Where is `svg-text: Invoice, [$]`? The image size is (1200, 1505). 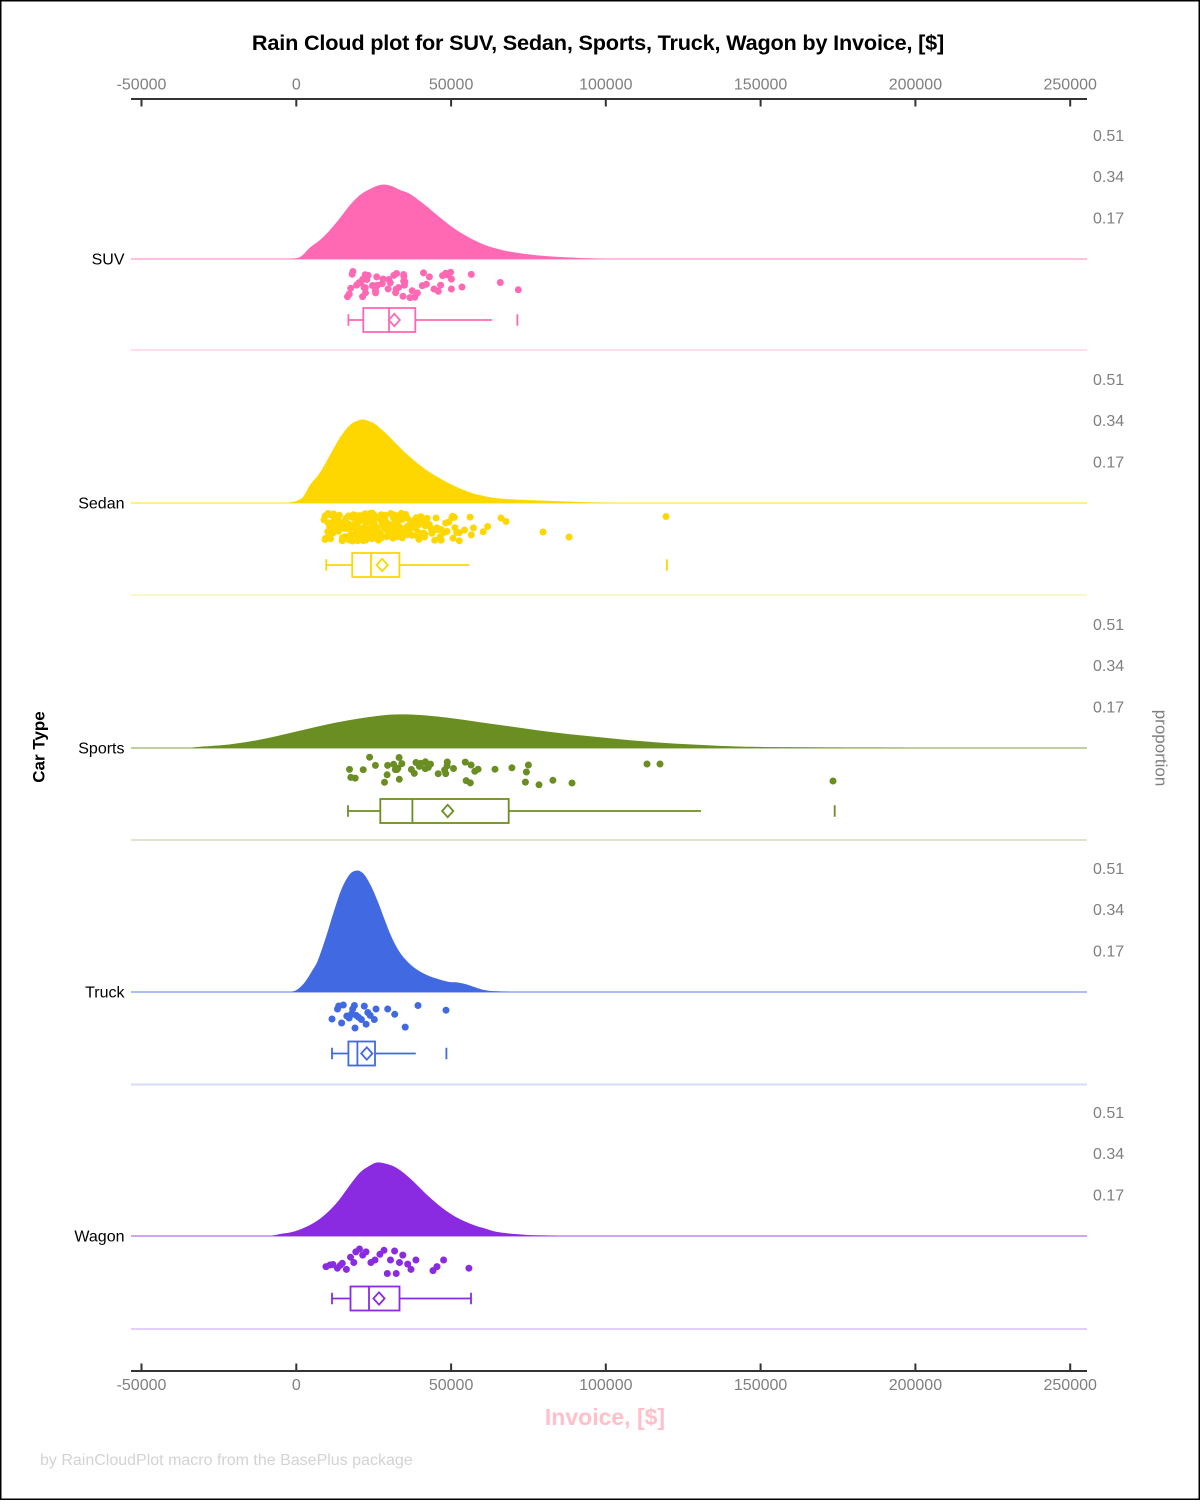 svg-text: Invoice, [$] is located at coordinates (605, 1417).